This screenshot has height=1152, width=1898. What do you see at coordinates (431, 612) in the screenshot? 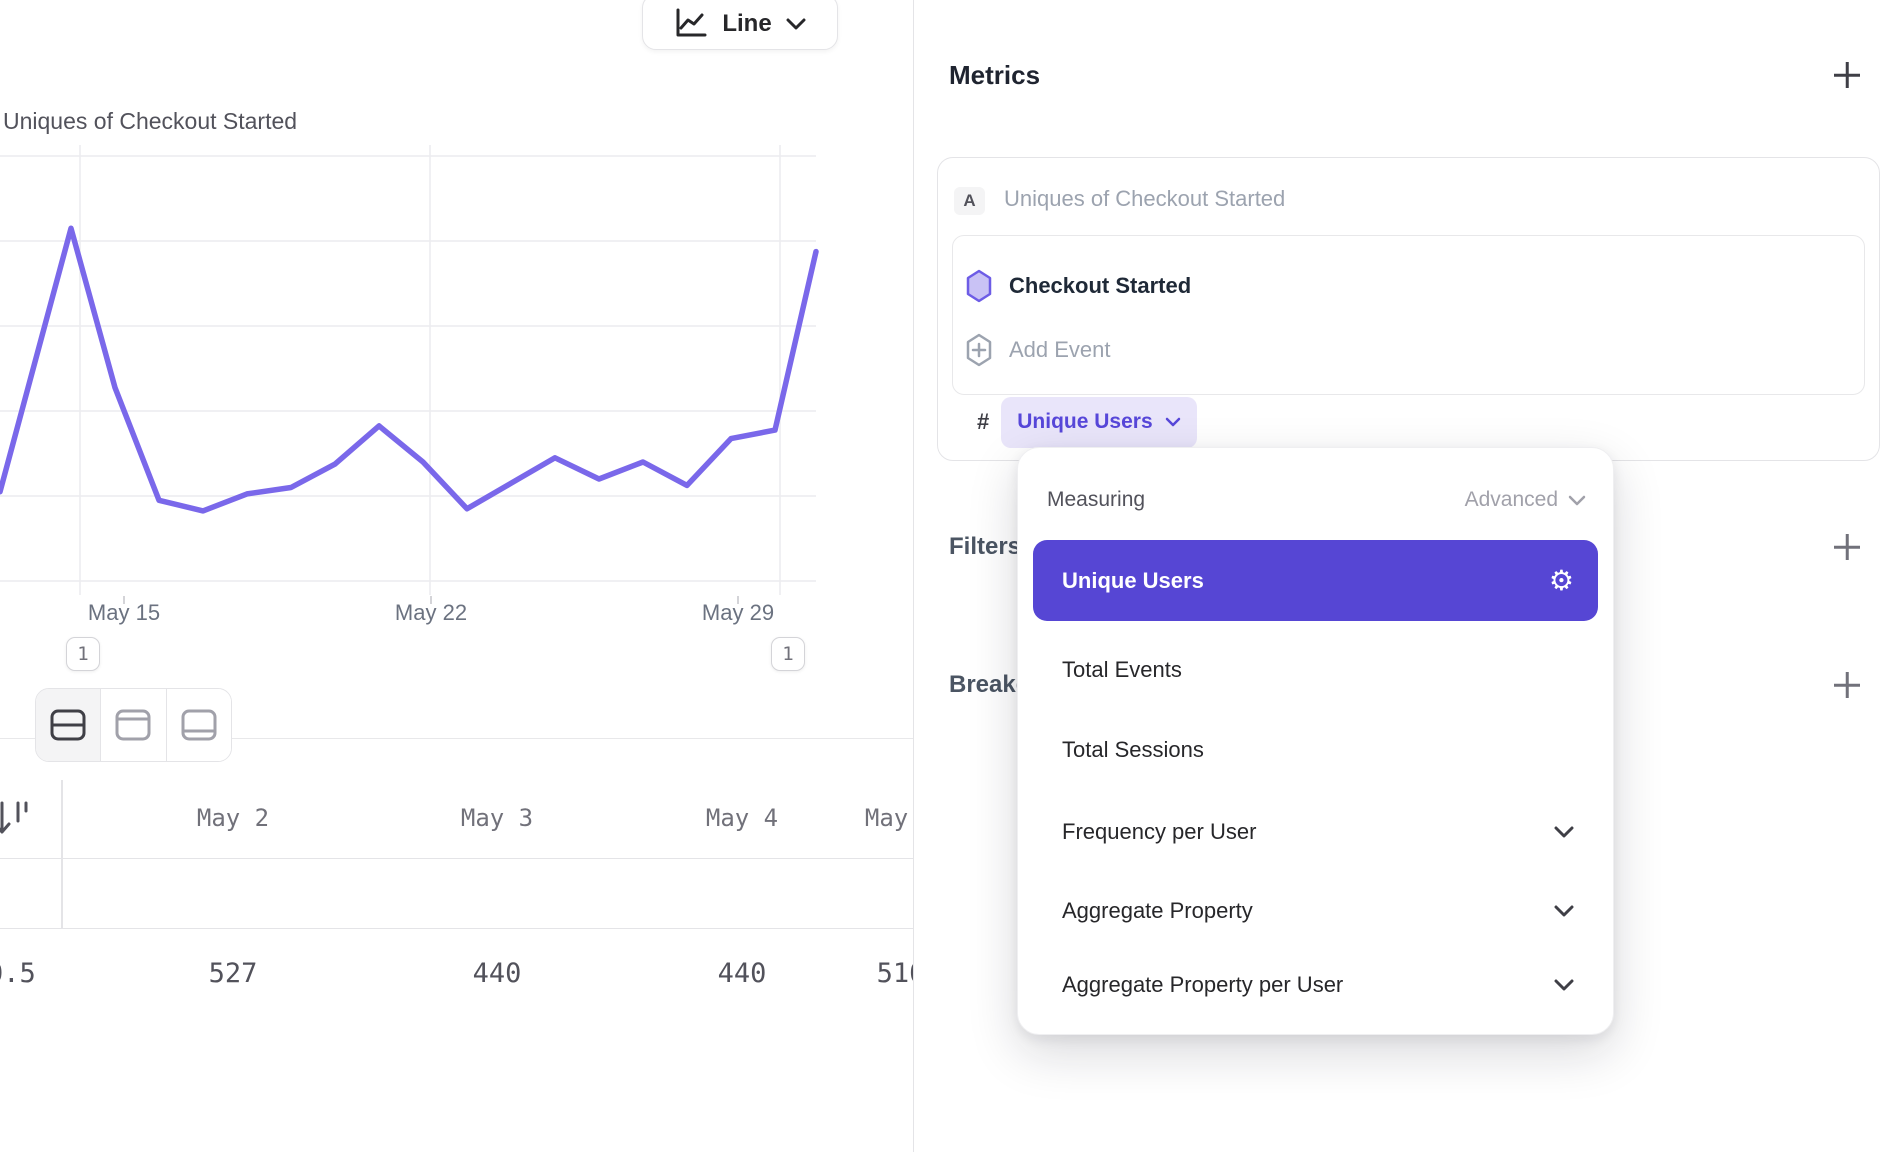
I see `x-axis-label: May 22` at bounding box center [431, 612].